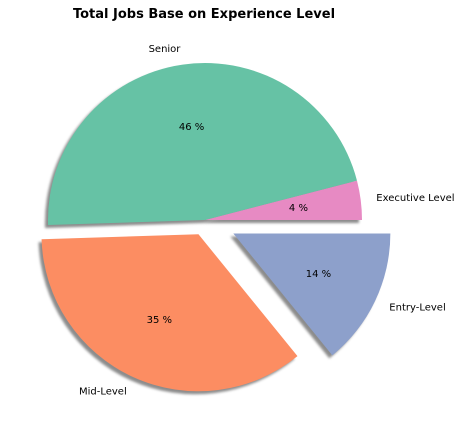 This screenshot has width=461, height=424. I want to click on pct-label-executive-level: 4 %, so click(298, 208).